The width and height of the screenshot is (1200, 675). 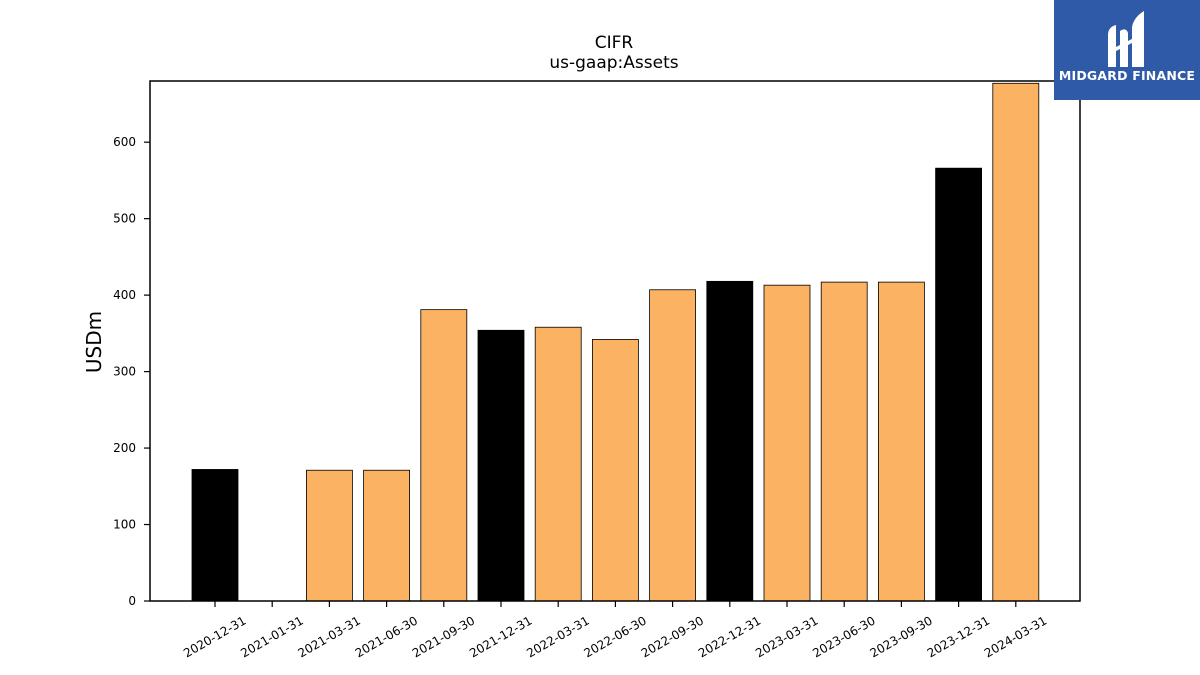 What do you see at coordinates (557, 636) in the screenshot?
I see `x-tick-label: 2022-03-31` at bounding box center [557, 636].